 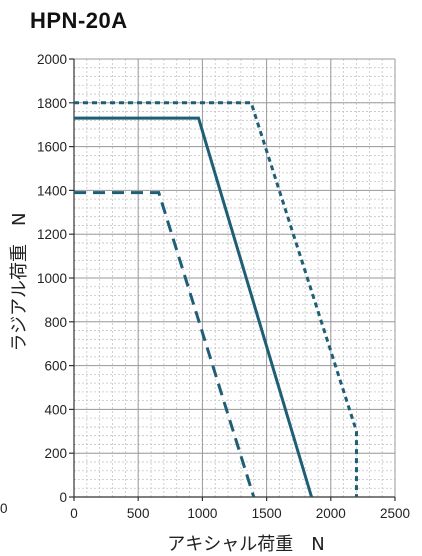 I want to click on x-tick-label: 2000, so click(x=331, y=513).